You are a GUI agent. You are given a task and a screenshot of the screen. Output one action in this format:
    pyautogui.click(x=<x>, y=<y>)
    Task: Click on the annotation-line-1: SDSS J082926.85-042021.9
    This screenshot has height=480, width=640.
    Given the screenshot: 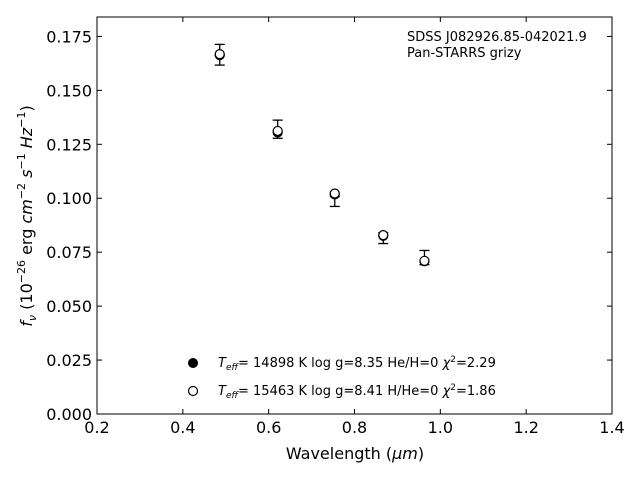 What is the action you would take?
    pyautogui.click(x=497, y=37)
    